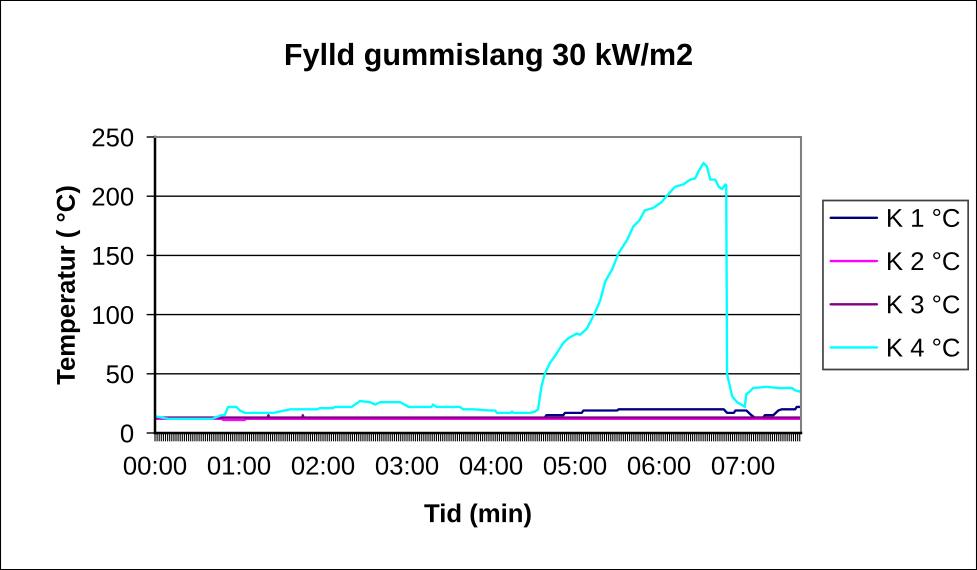  What do you see at coordinates (924, 347) in the screenshot?
I see `legend-label: K 4 °C` at bounding box center [924, 347].